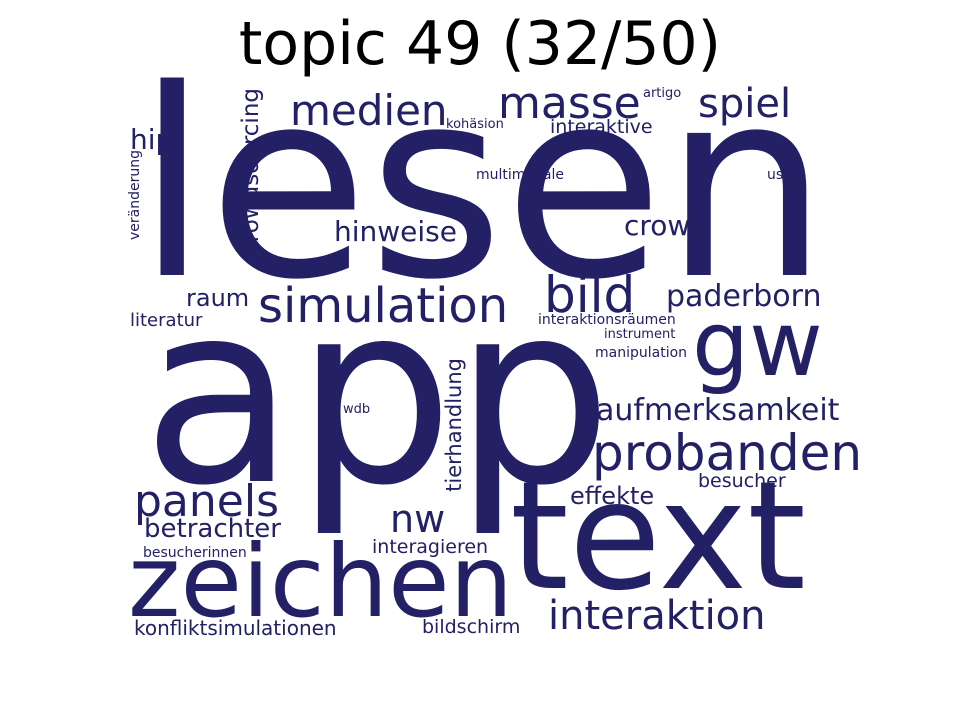 Image resolution: width=960 pixels, height=720 pixels. Describe the element at coordinates (369, 110) in the screenshot. I see `word-medien: medien` at that location.